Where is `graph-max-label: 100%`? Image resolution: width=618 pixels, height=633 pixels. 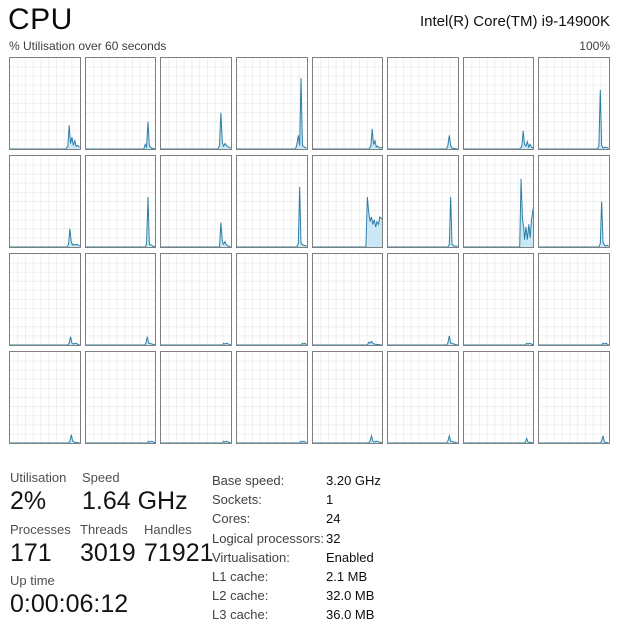
graph-max-label: 100% is located at coordinates (594, 46).